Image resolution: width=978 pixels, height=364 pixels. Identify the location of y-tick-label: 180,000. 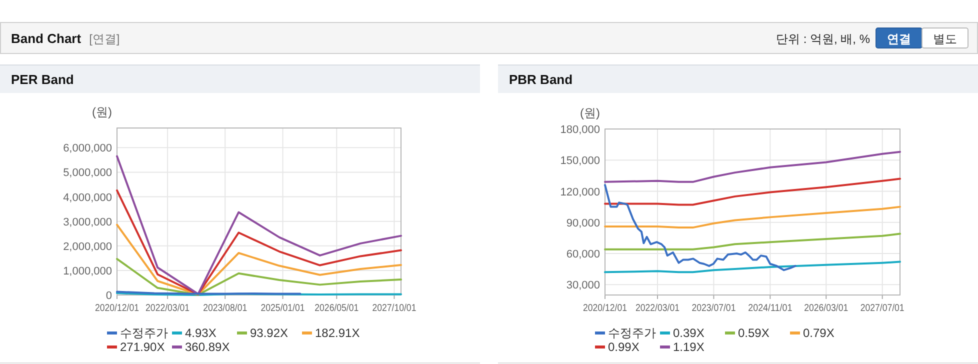
(580, 130).